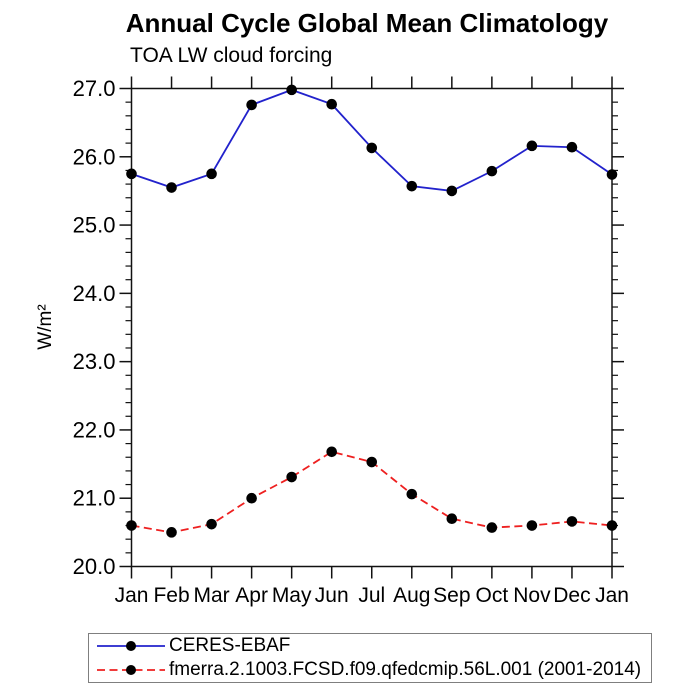 The image size is (700, 700). What do you see at coordinates (373, 646) in the screenshot?
I see `legend-item-ceres: CERES-EBAF` at bounding box center [373, 646].